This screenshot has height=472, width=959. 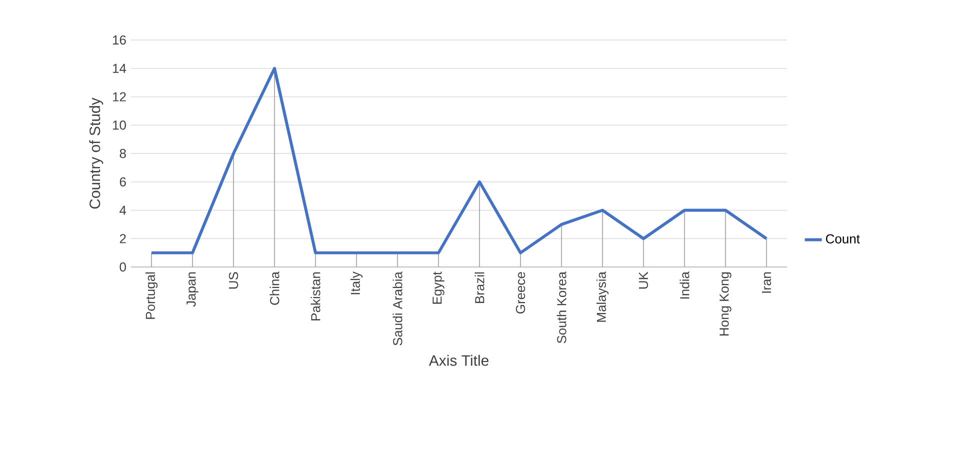 What do you see at coordinates (479, 287) in the screenshot?
I see `x-tick-label: Brazil` at bounding box center [479, 287].